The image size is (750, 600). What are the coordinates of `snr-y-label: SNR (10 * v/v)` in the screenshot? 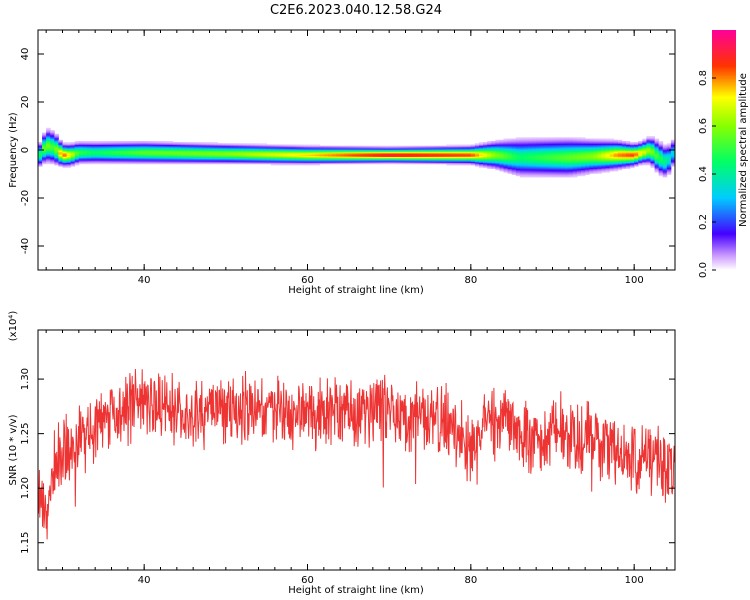 It's located at (13, 449).